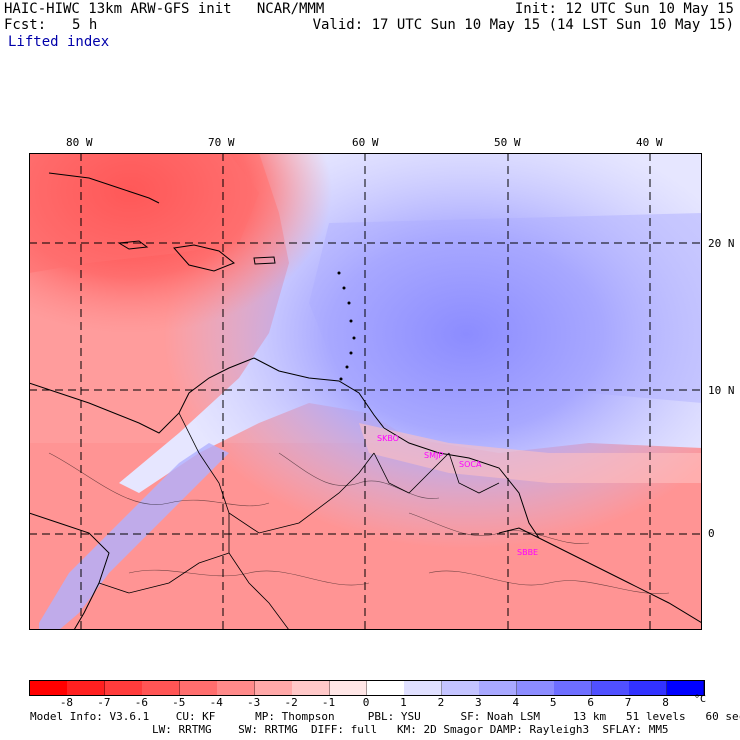  Describe the element at coordinates (254, 702) in the screenshot. I see `colorbar-level-label: -3` at that location.